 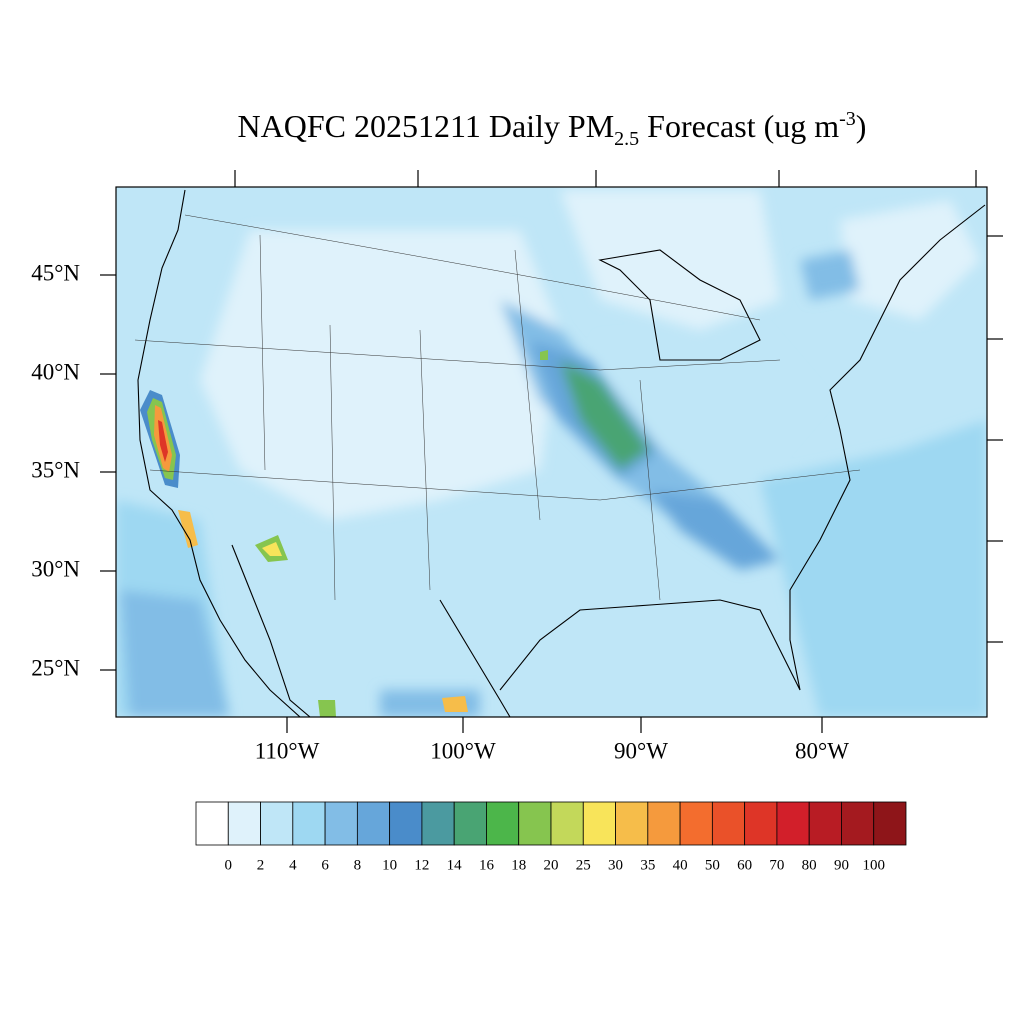 I want to click on lat-label: 45°N, so click(x=55, y=272).